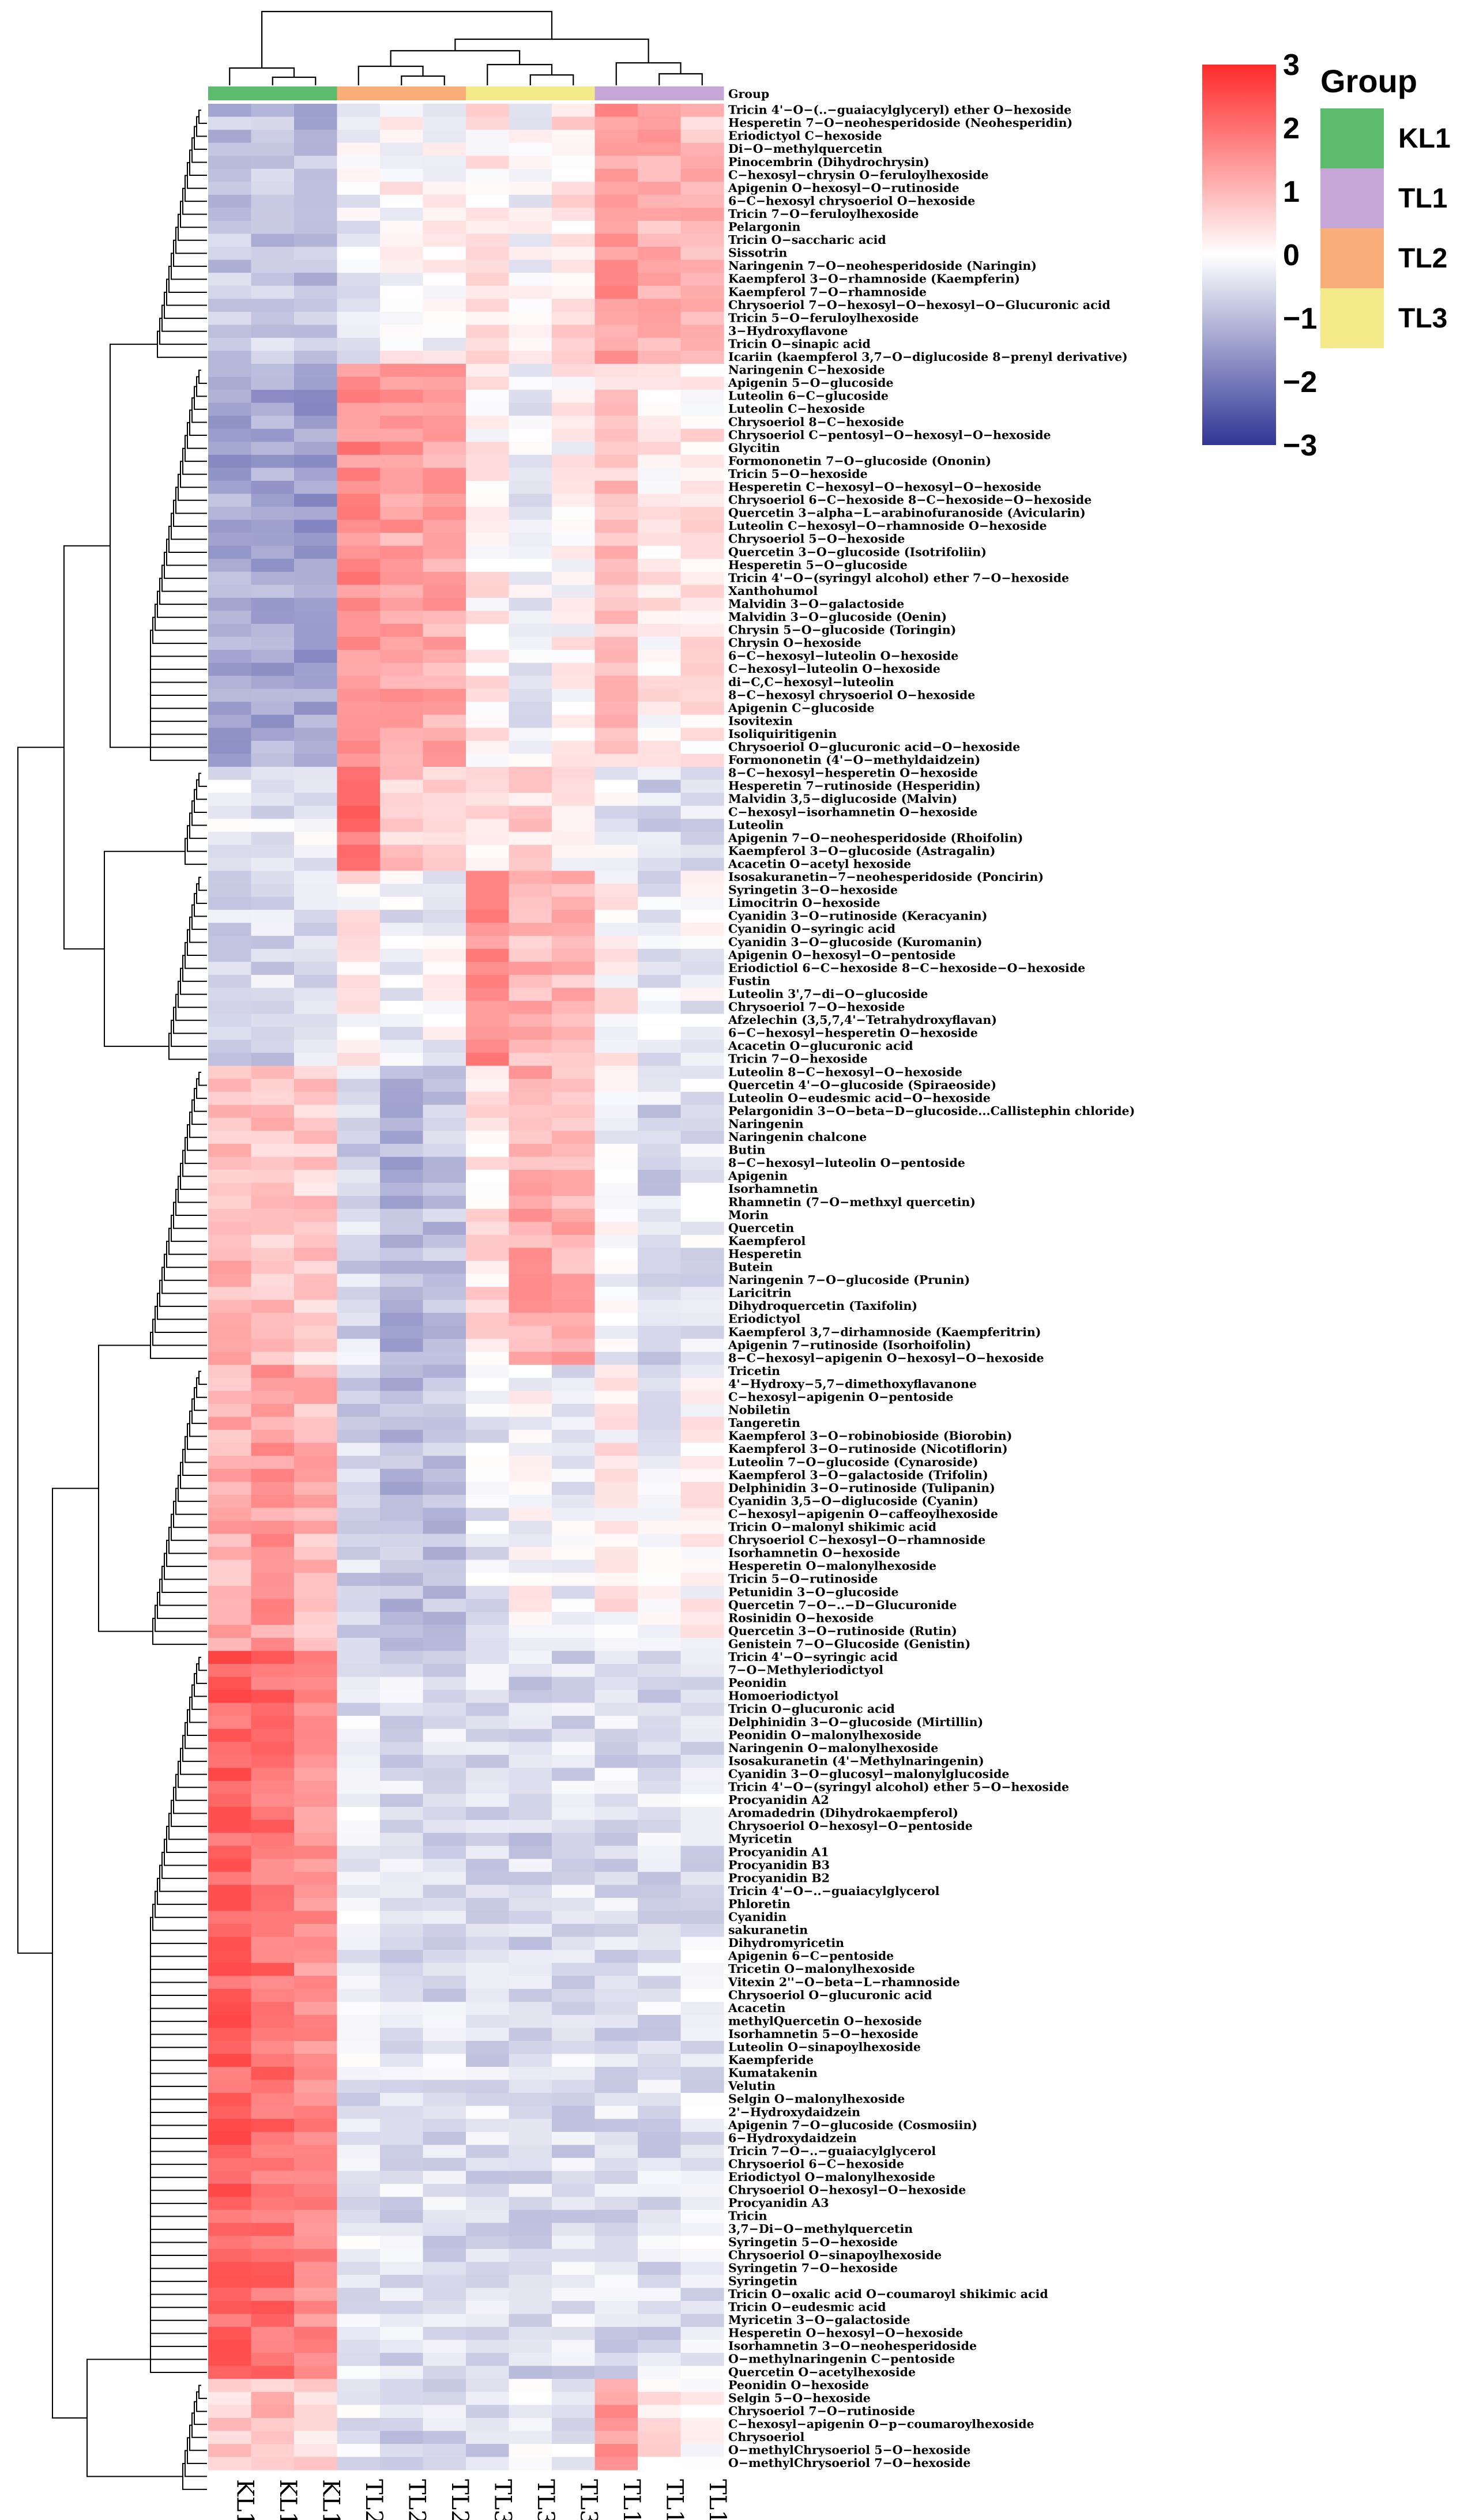 Image resolution: width=1464 pixels, height=2520 pixels. What do you see at coordinates (1300, 382) in the screenshot?
I see `color-scale-tick: −2` at bounding box center [1300, 382].